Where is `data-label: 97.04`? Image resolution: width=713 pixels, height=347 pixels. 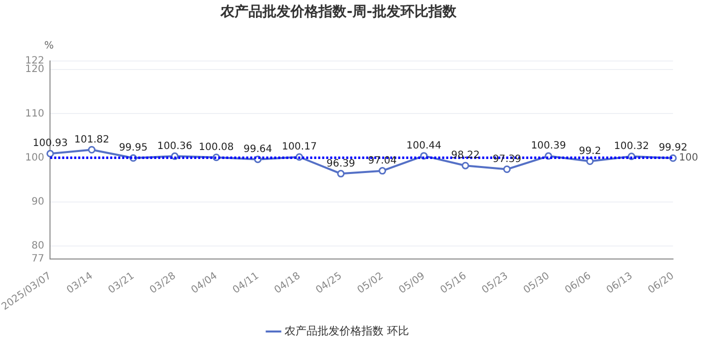
data-label: 97.04 is located at coordinates (382, 160).